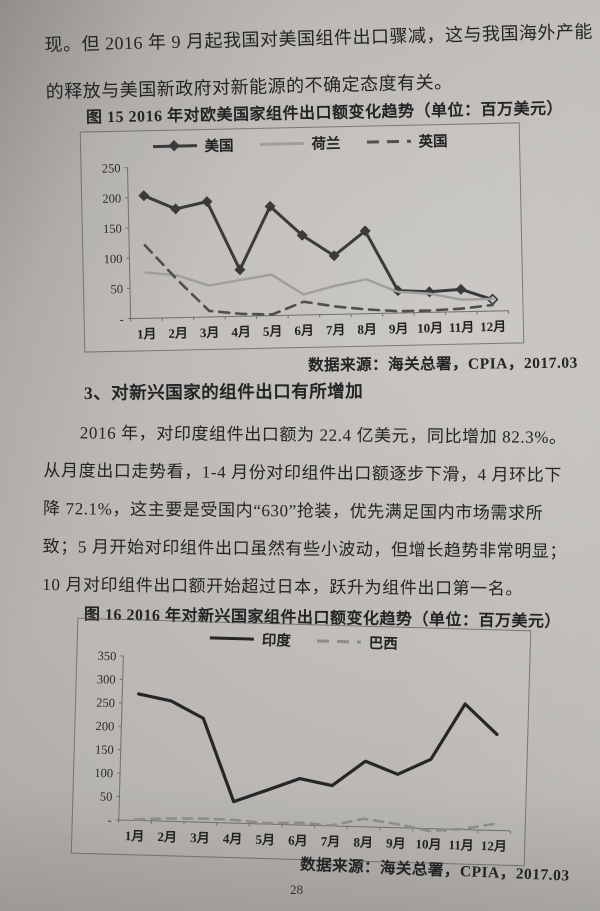 Image resolution: width=600 pixels, height=911 pixels. I want to click on text-line: 致；5 月开始对印组件出口虽然有些小波动，但增长趋势非常明显；, so click(305, 549).